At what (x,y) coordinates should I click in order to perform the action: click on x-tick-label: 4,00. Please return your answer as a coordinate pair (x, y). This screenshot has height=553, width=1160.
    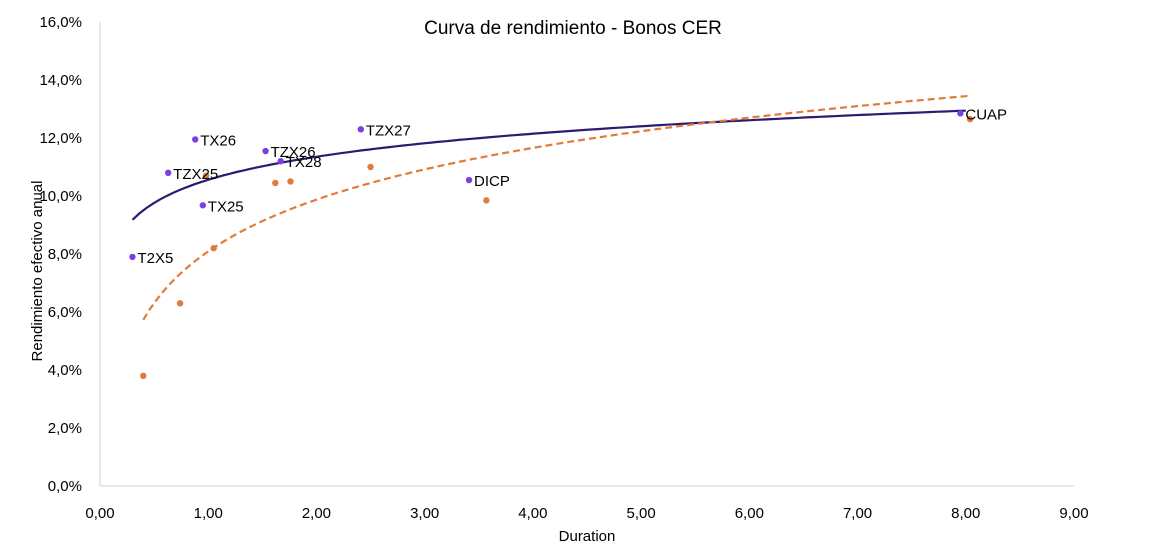
    Looking at the image, I should click on (532, 513).